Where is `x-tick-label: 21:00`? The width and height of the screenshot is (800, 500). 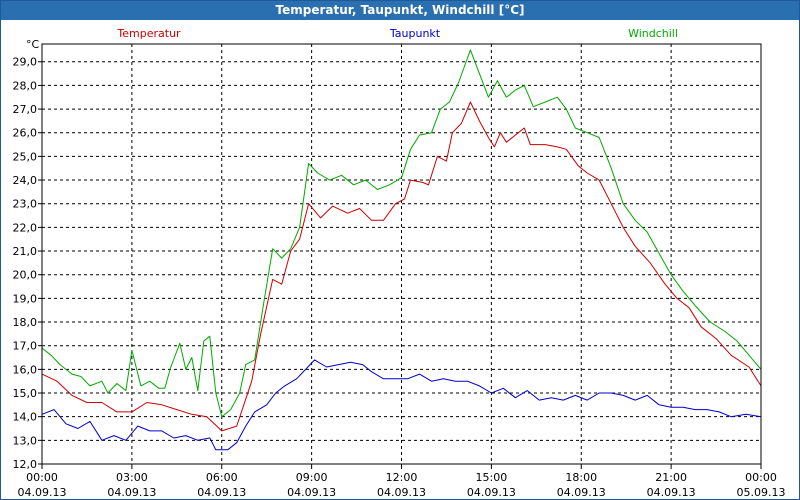
x-tick-label: 21:00 is located at coordinates (671, 477).